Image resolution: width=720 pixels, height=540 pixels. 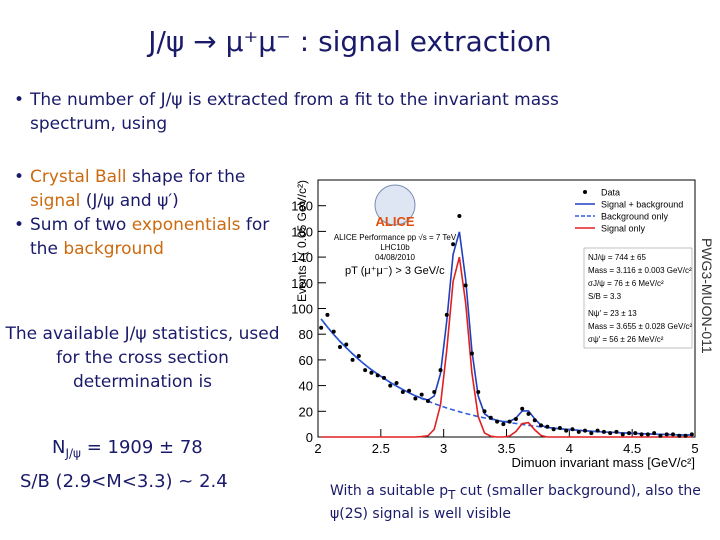 I want to click on y-tick-label: 160, so click(x=302, y=231).